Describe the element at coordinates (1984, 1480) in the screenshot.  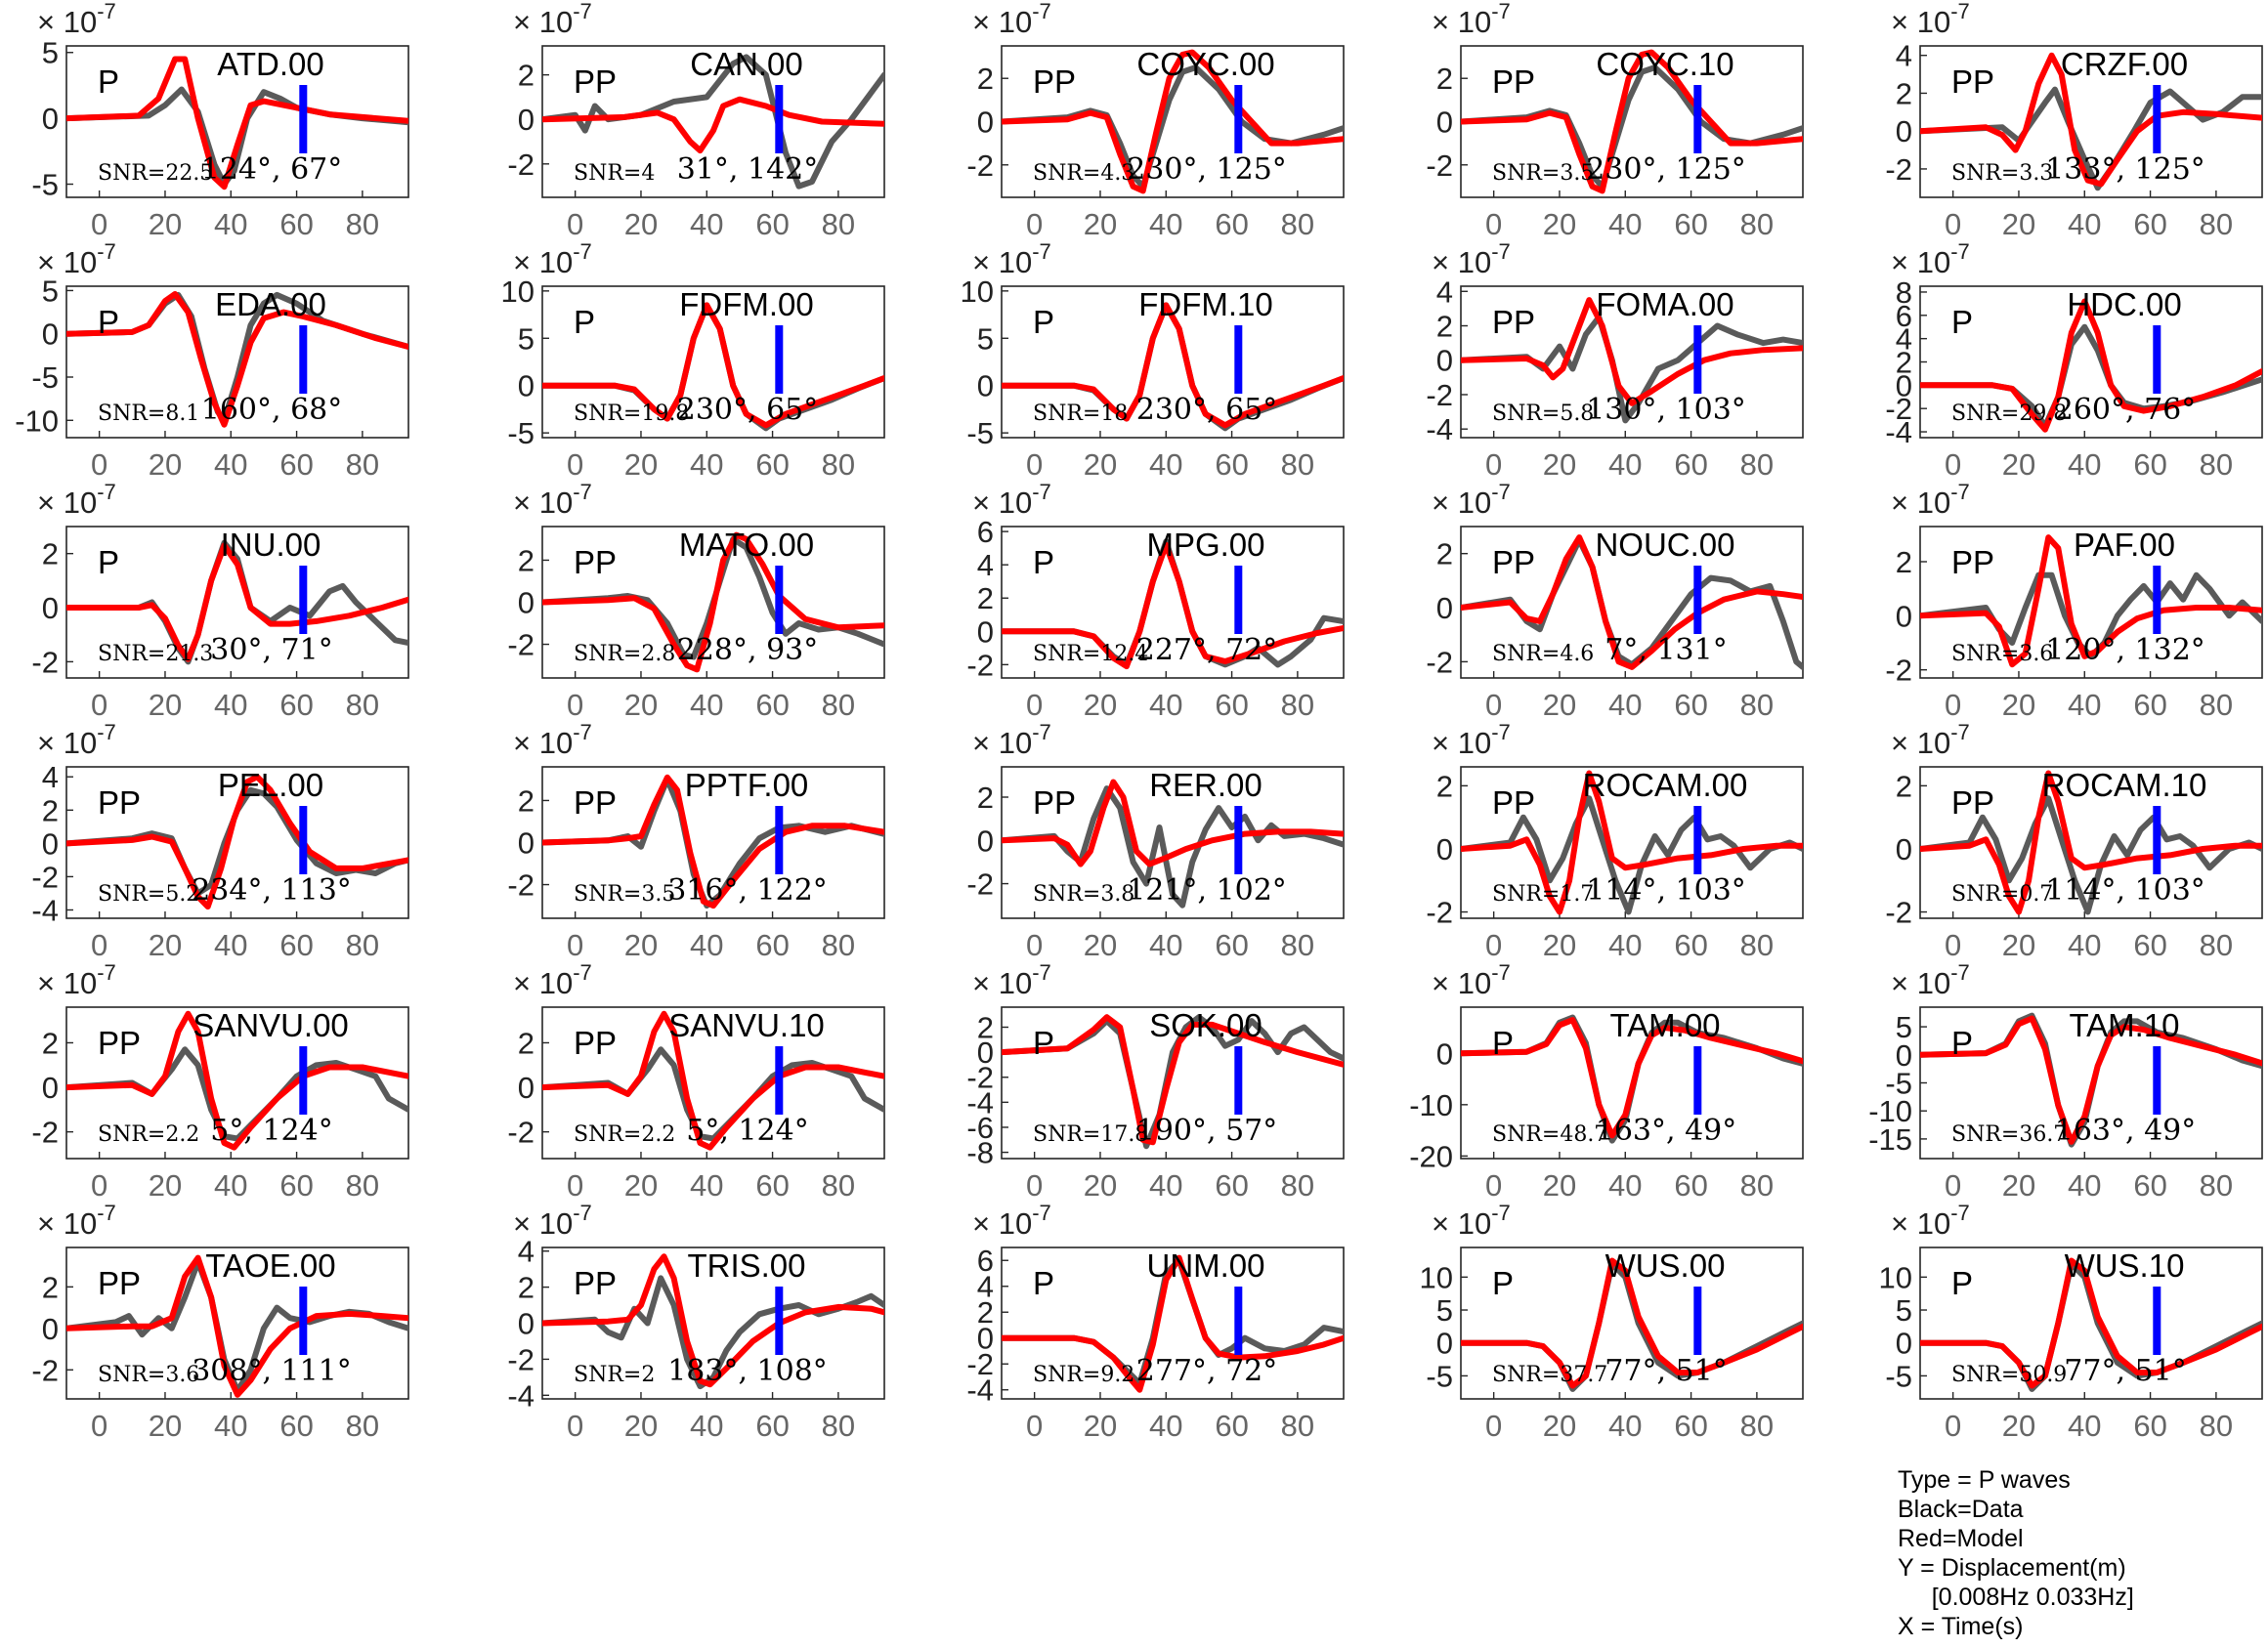
I see `legend-type: Type = P waves` at that location.